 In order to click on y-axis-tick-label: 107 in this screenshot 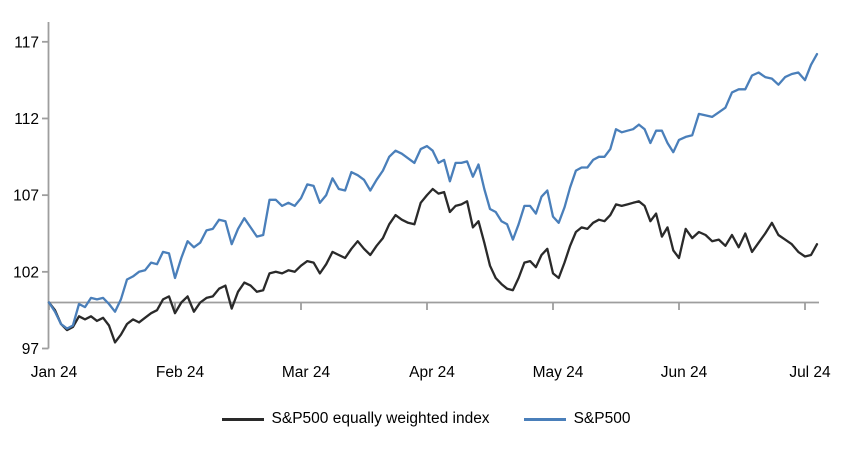, I will do `click(26, 196)`.